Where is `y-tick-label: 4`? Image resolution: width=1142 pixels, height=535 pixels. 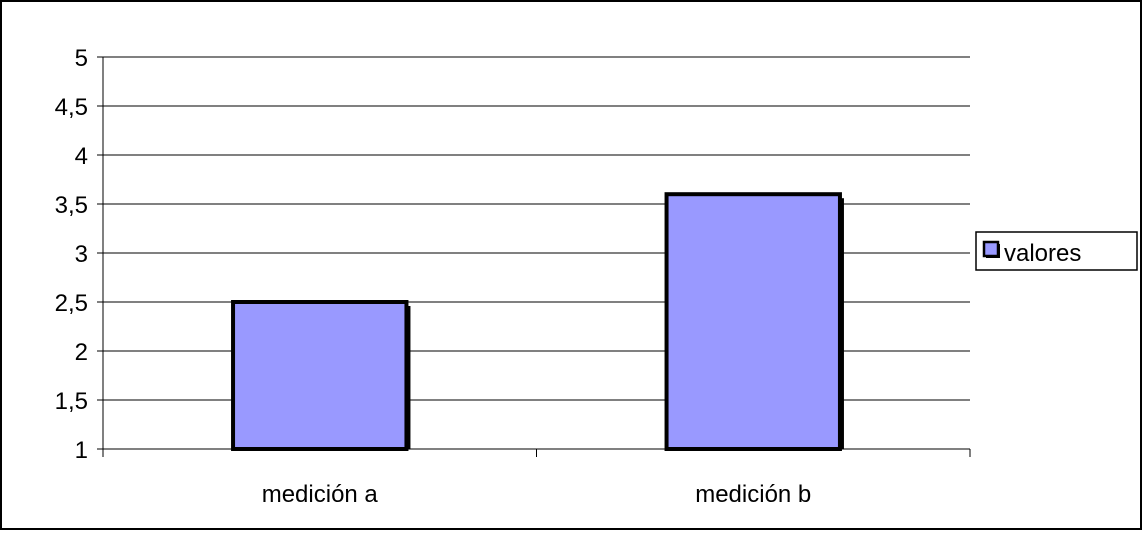
y-tick-label: 4 is located at coordinates (81, 156).